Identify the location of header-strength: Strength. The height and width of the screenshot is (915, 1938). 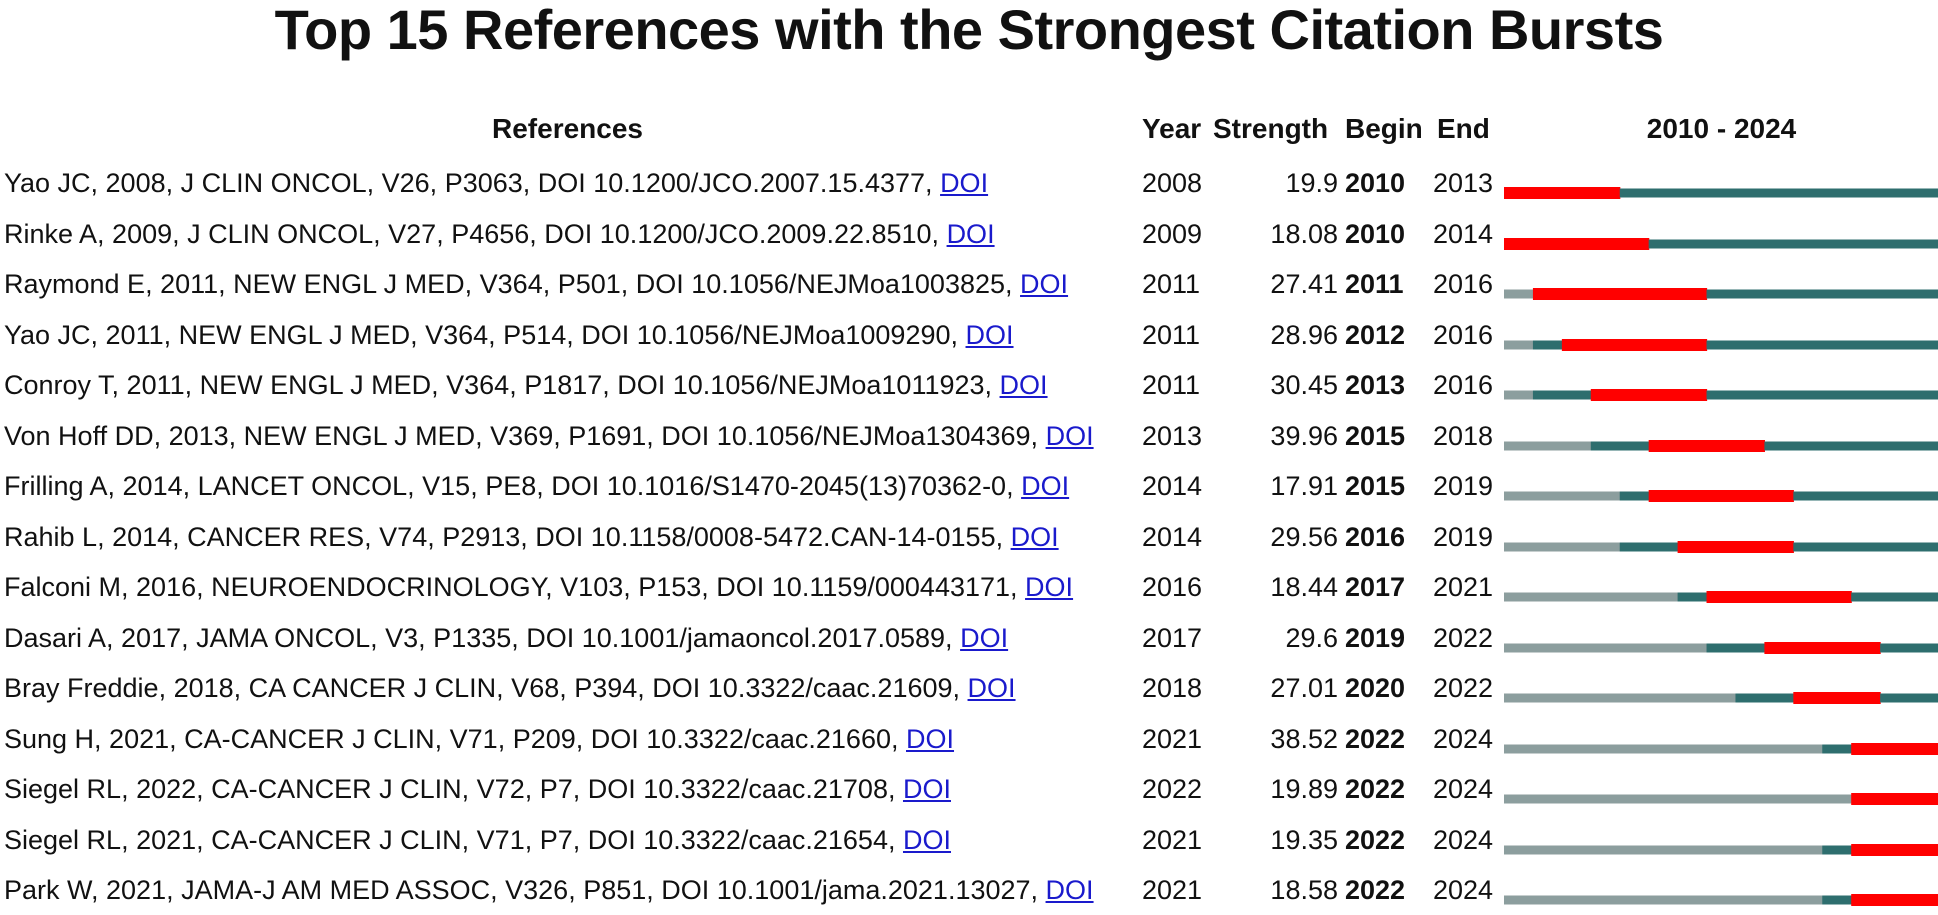
(1271, 128).